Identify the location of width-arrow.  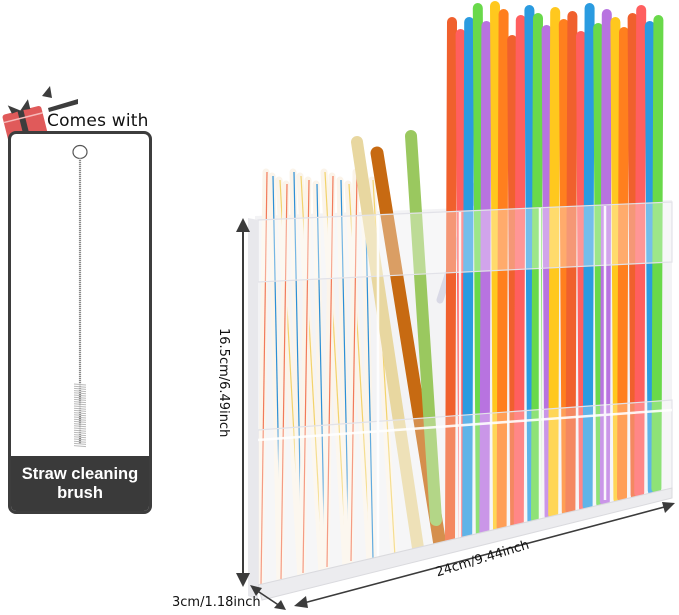
(484, 555).